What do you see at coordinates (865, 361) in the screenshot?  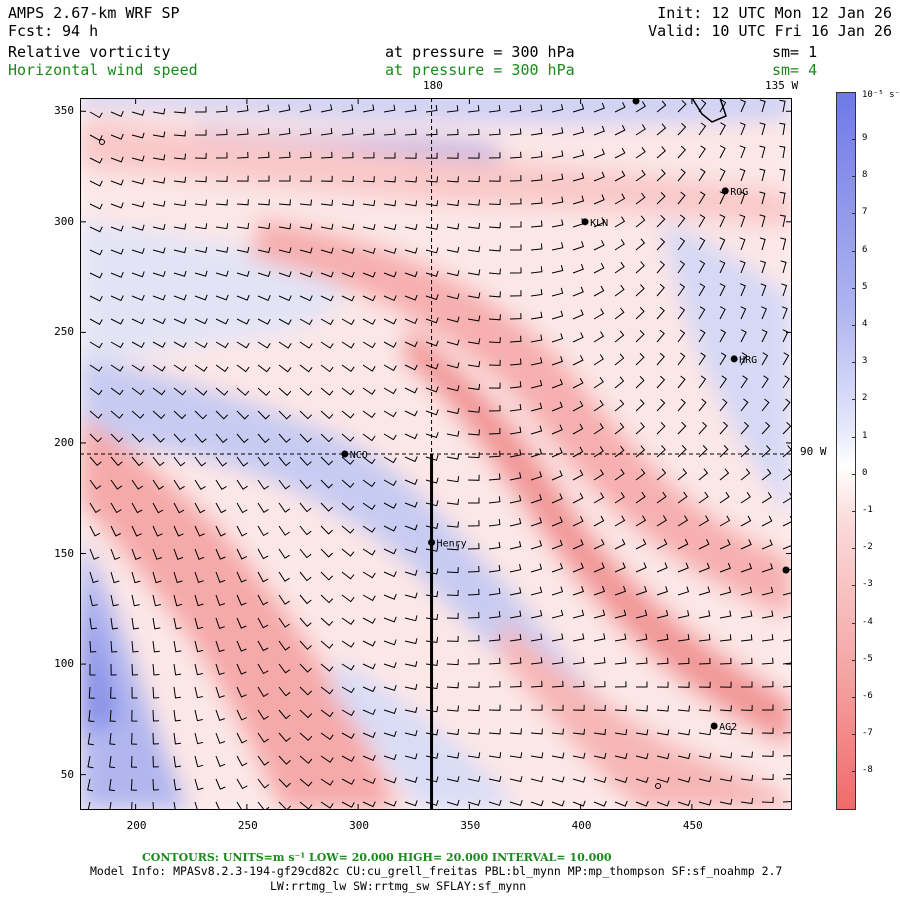 I see `colorbar-label: 3` at bounding box center [865, 361].